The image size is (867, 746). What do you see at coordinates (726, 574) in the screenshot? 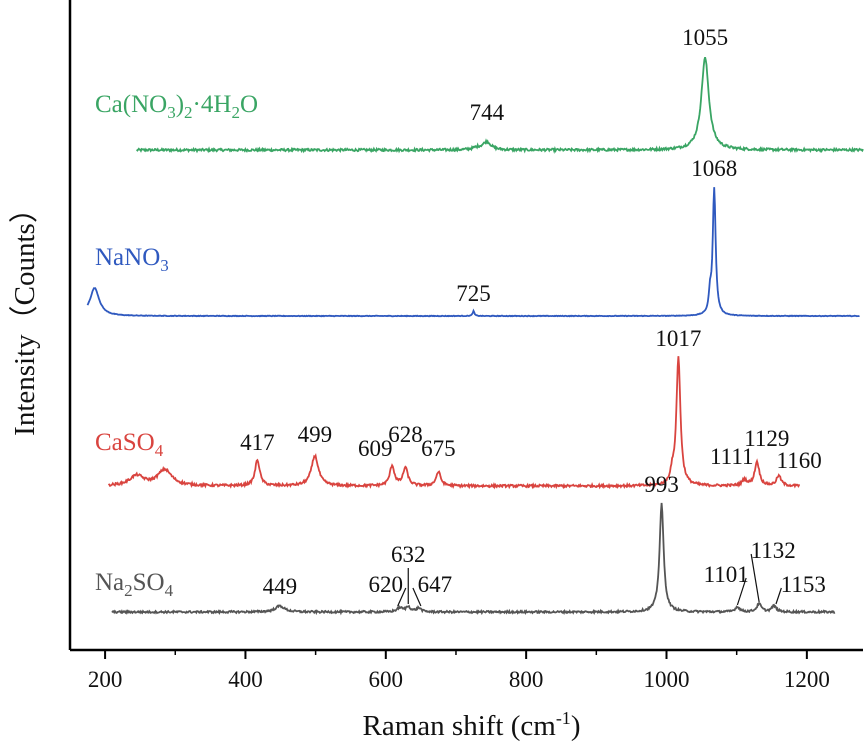
I see `peak-label: 1101` at bounding box center [726, 574].